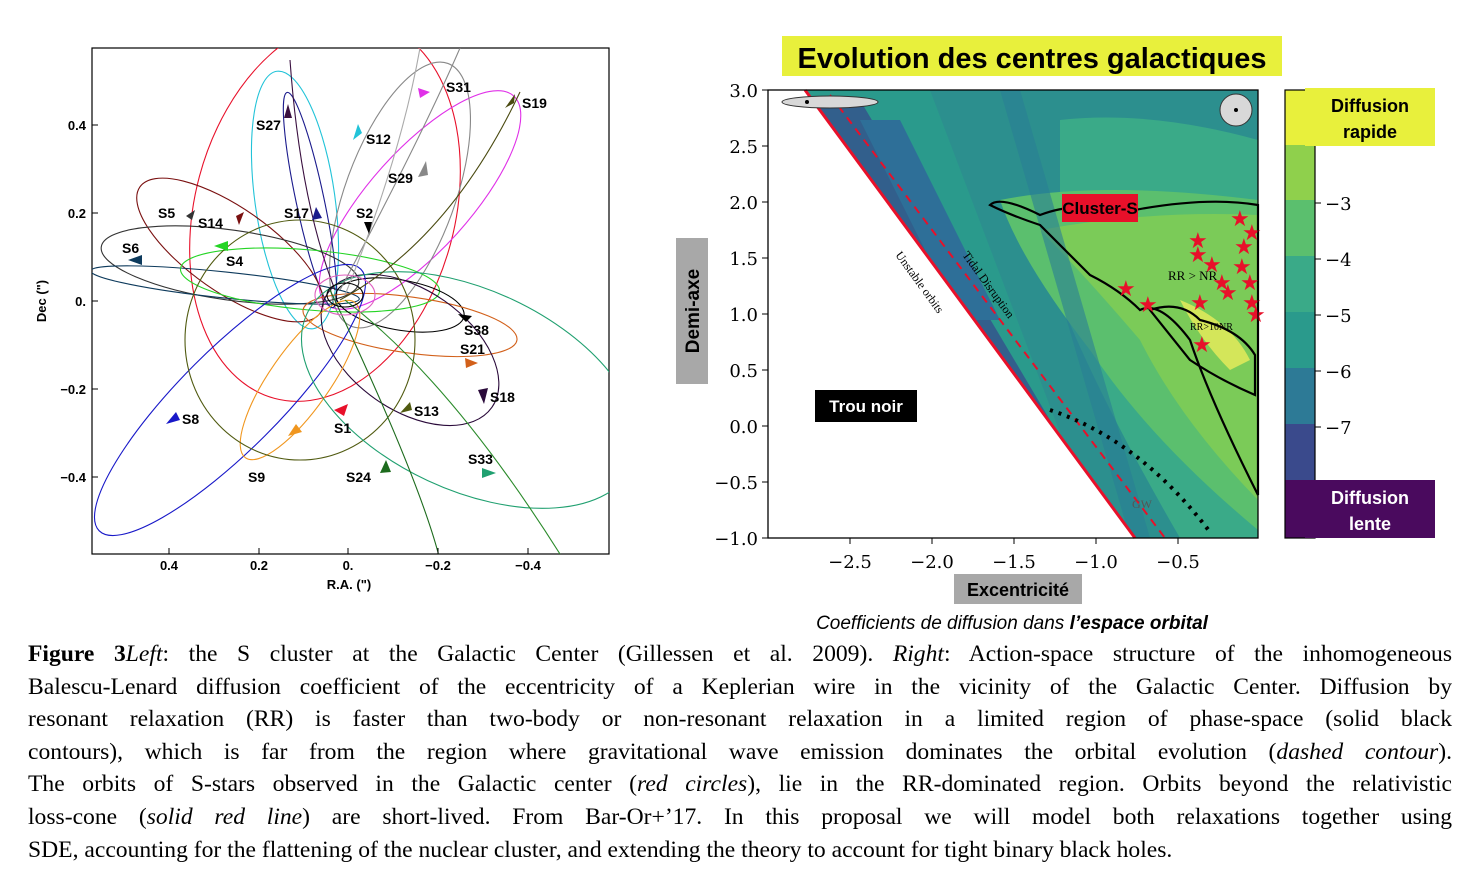  I want to click on r-ytick-5: 0.5, so click(743, 371).